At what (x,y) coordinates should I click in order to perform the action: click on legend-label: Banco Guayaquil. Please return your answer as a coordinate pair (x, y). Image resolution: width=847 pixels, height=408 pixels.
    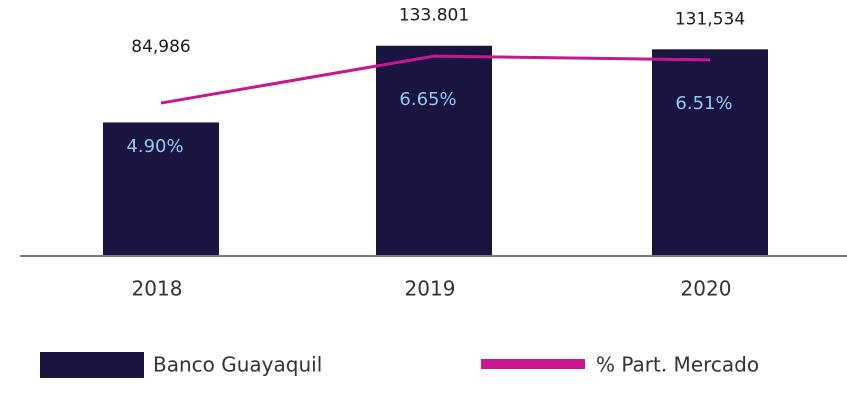
    Looking at the image, I should click on (237, 365).